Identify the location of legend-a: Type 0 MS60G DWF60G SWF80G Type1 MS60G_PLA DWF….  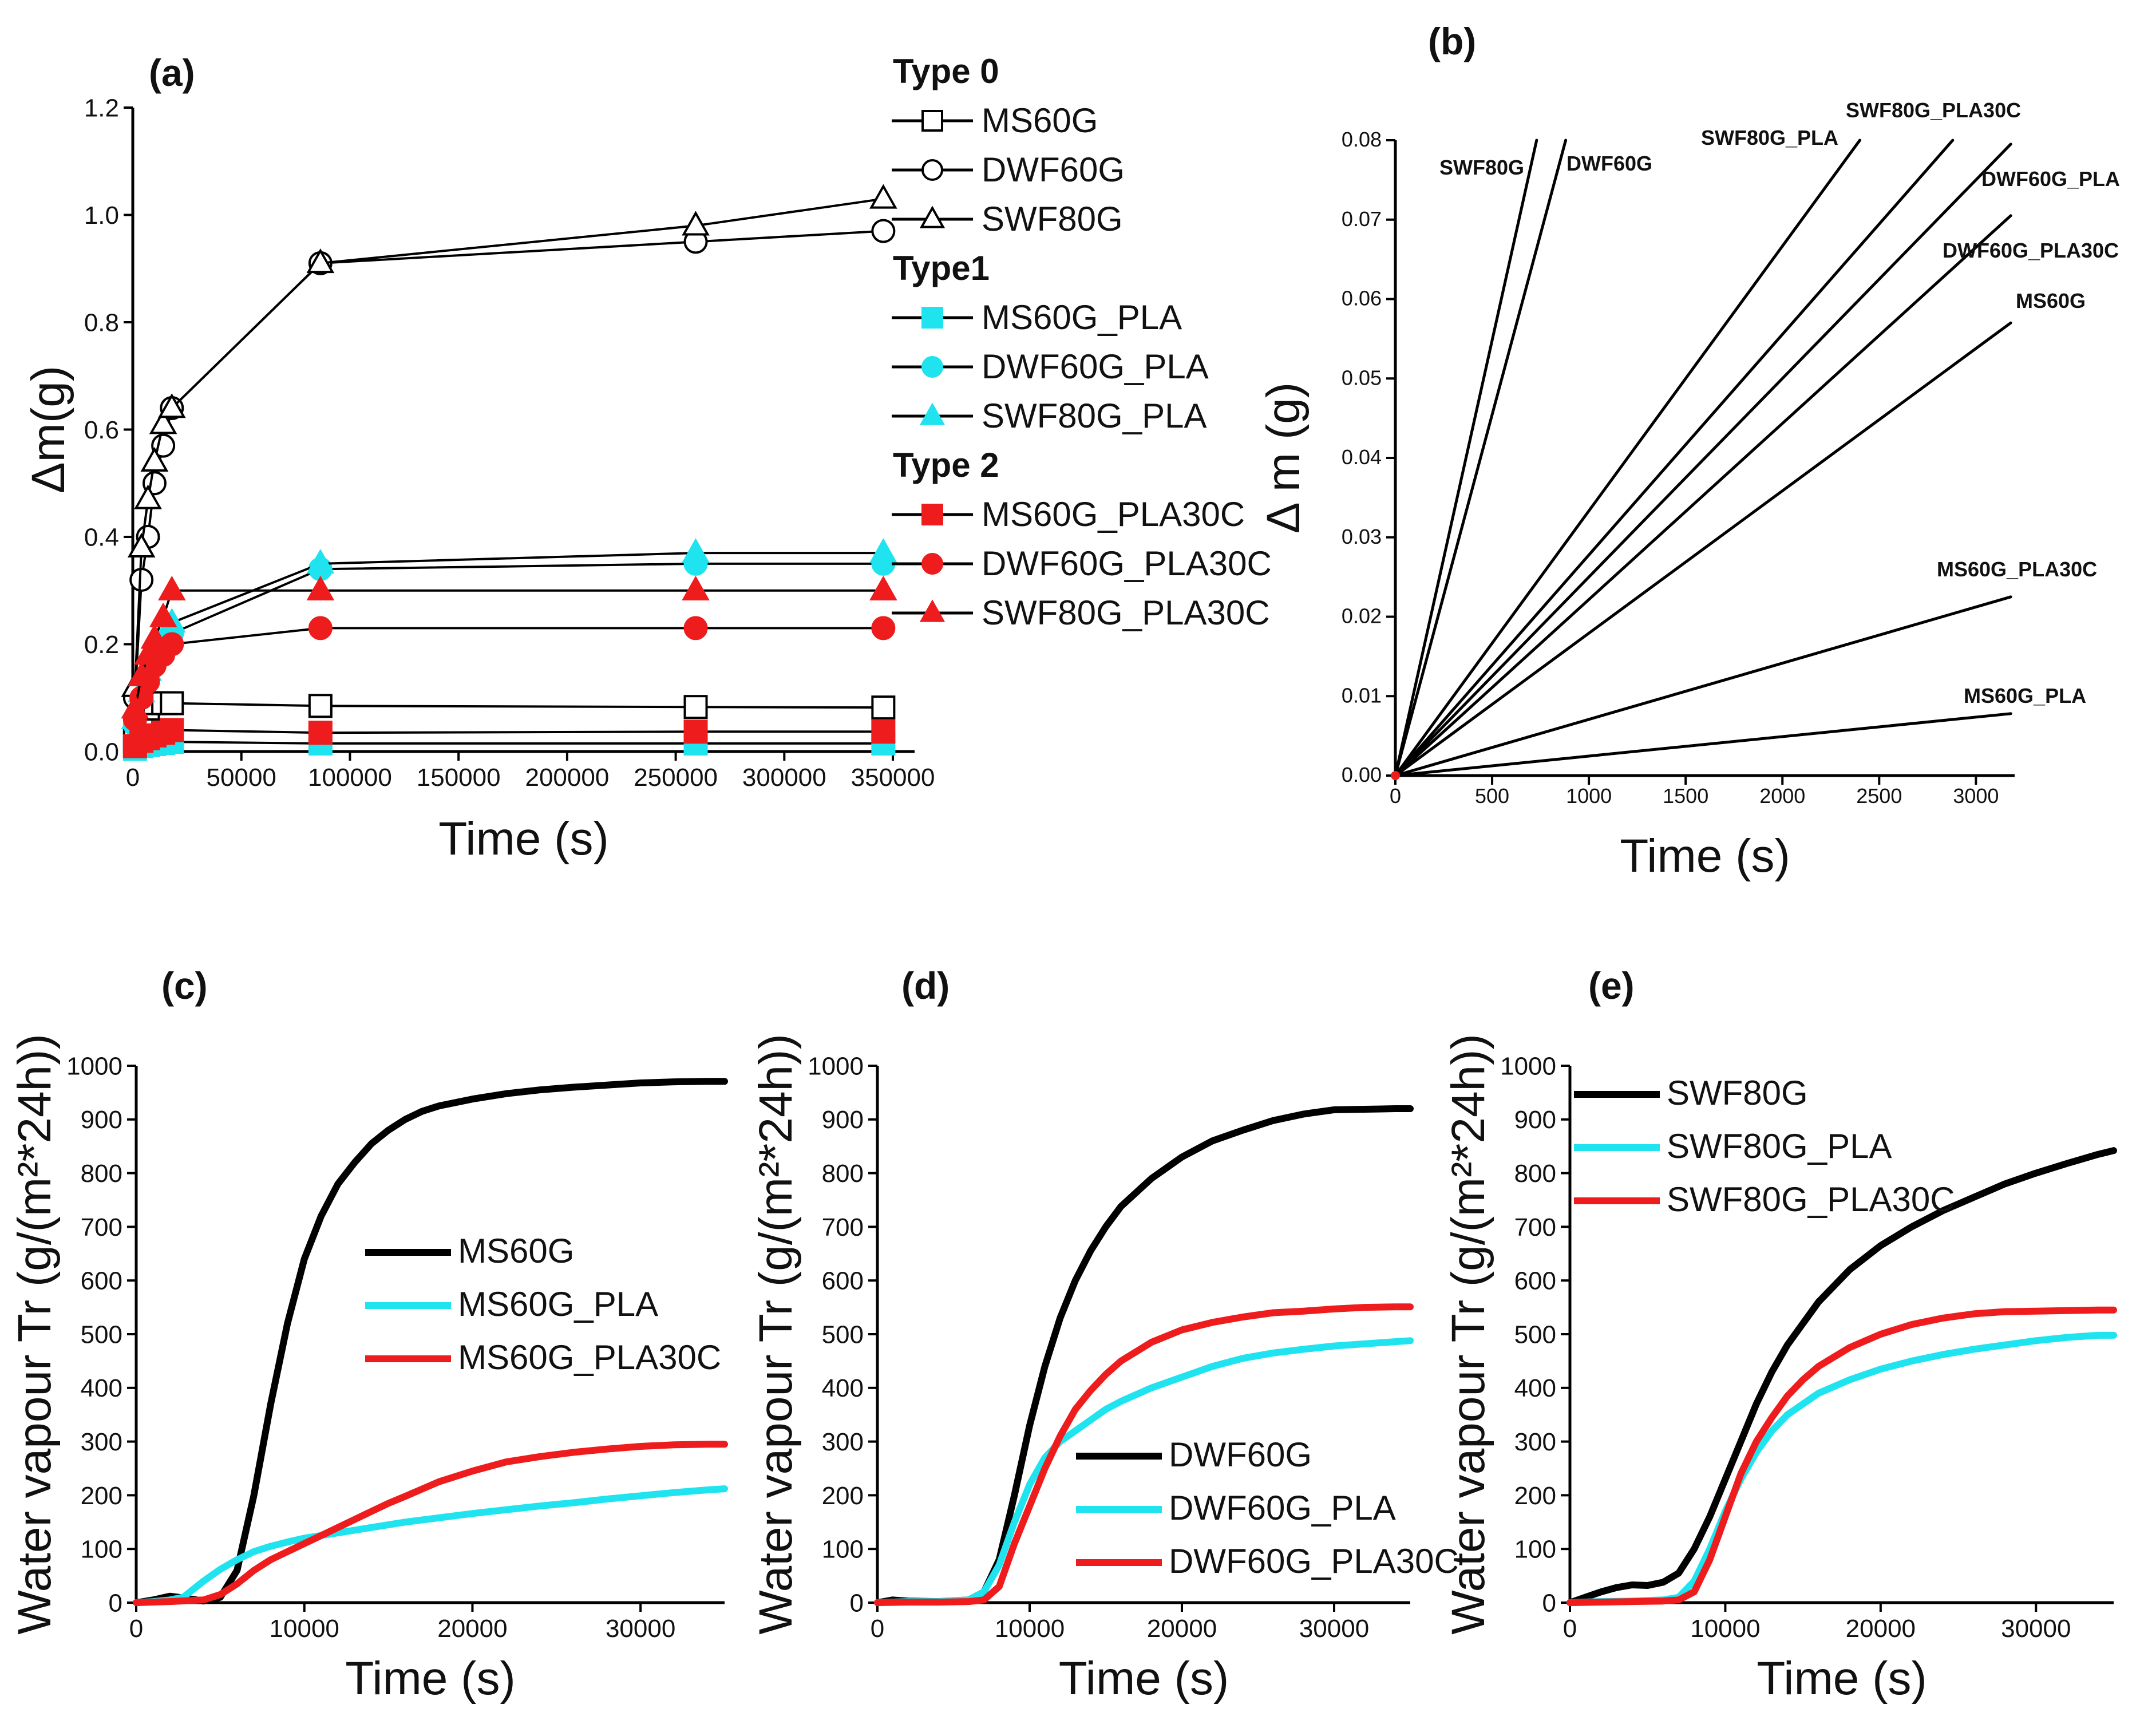
(1082, 342).